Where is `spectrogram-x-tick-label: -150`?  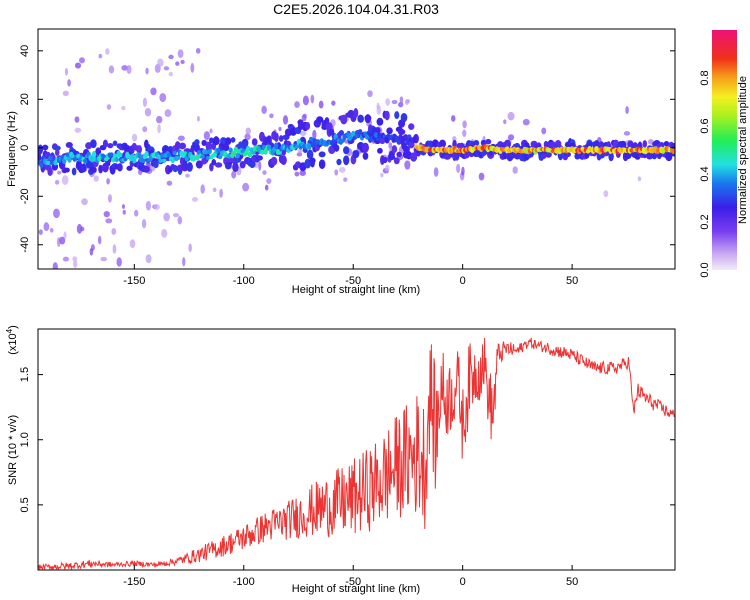 spectrogram-x-tick-label: -150 is located at coordinates (134, 281).